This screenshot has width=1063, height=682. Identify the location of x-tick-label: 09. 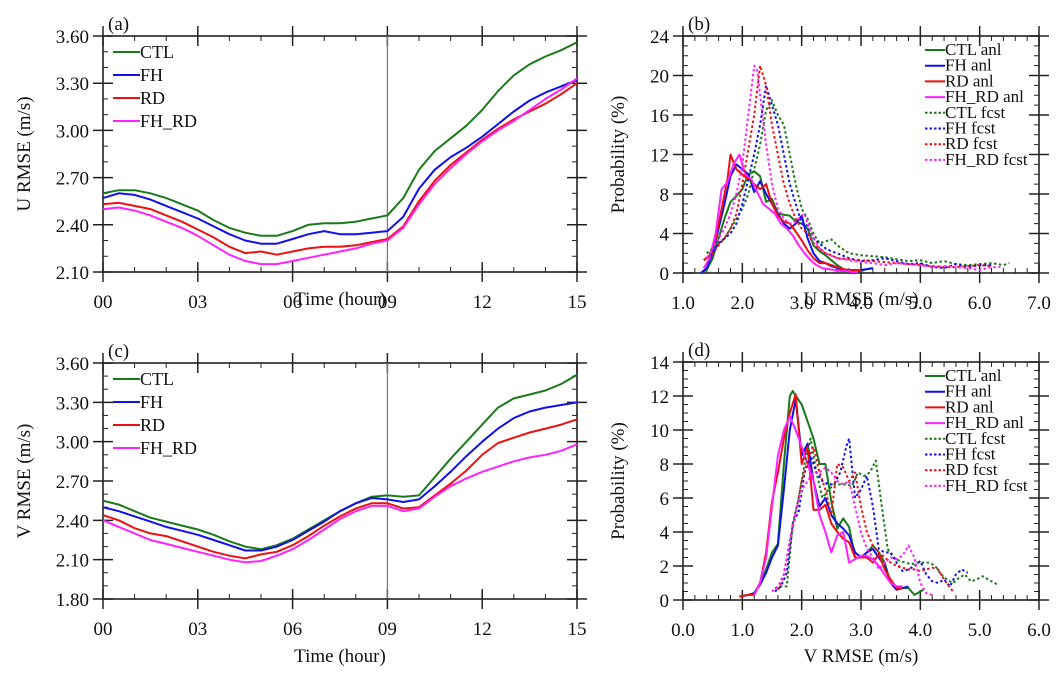
(387, 629).